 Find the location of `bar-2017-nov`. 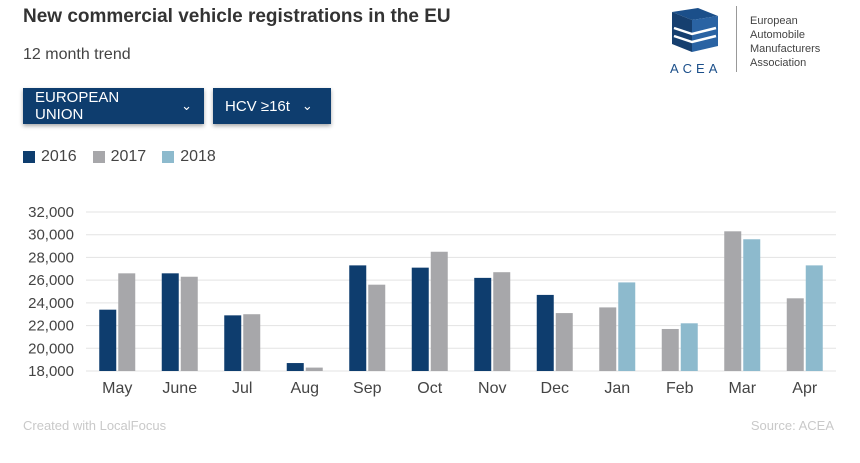

bar-2017-nov is located at coordinates (502, 321).